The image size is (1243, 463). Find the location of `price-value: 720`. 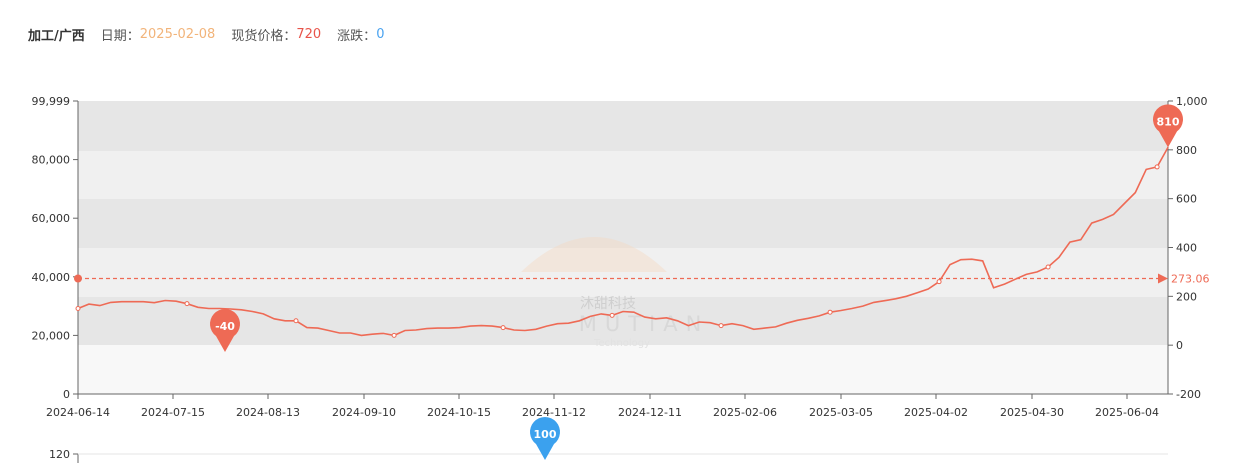

price-value: 720 is located at coordinates (309, 34).